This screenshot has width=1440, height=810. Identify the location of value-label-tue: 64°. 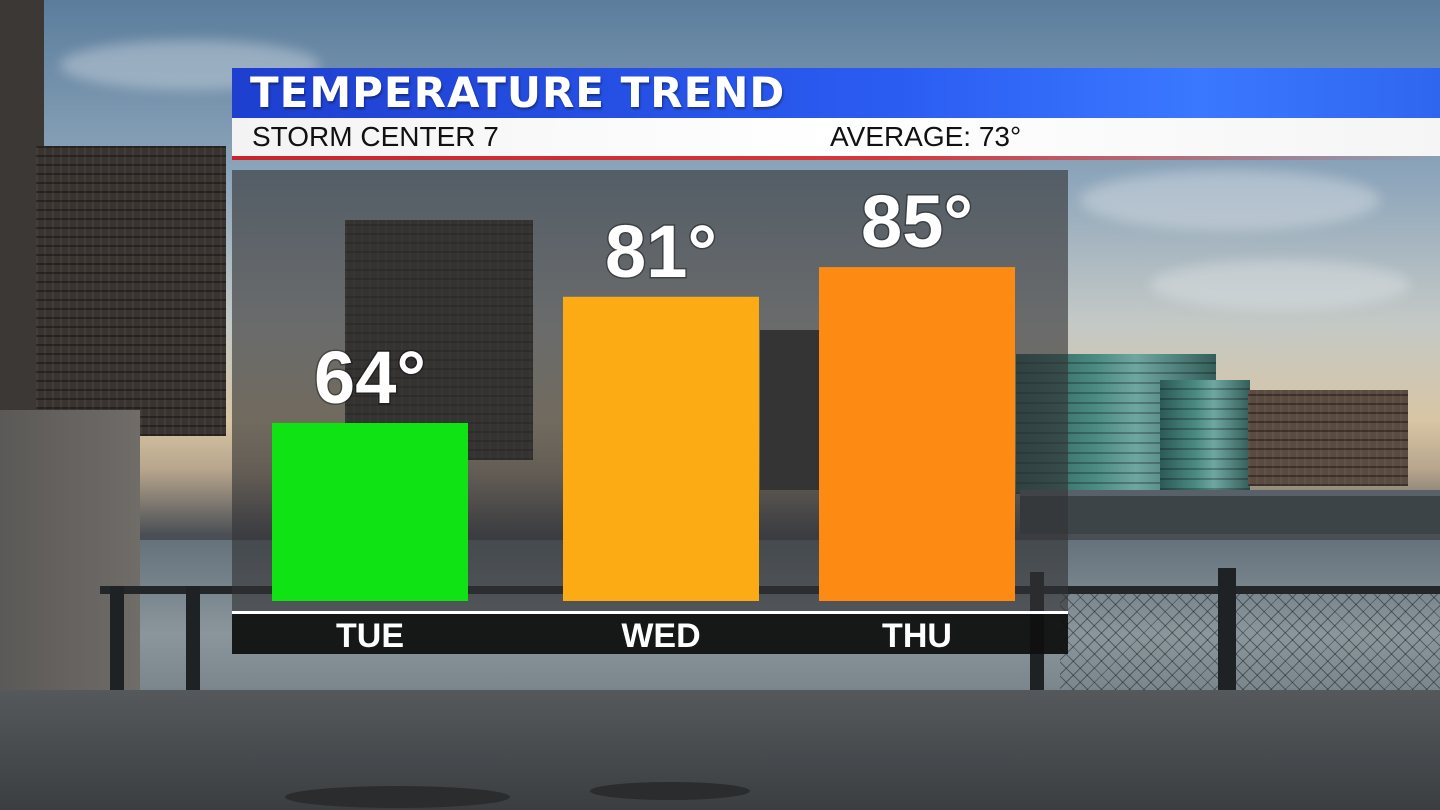
(370, 377).